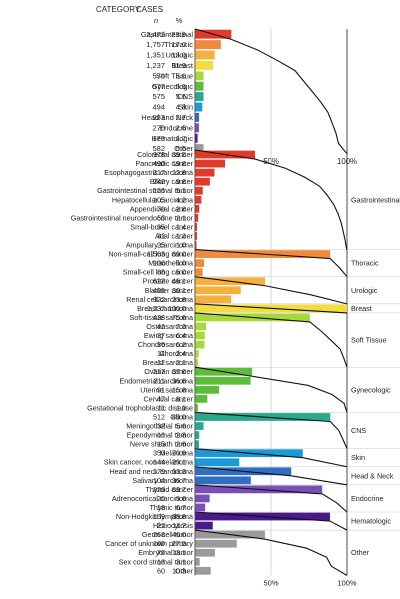 Image resolution: width=400 pixels, height=599 pixels. I want to click on row-count: 322, so click(159, 299).